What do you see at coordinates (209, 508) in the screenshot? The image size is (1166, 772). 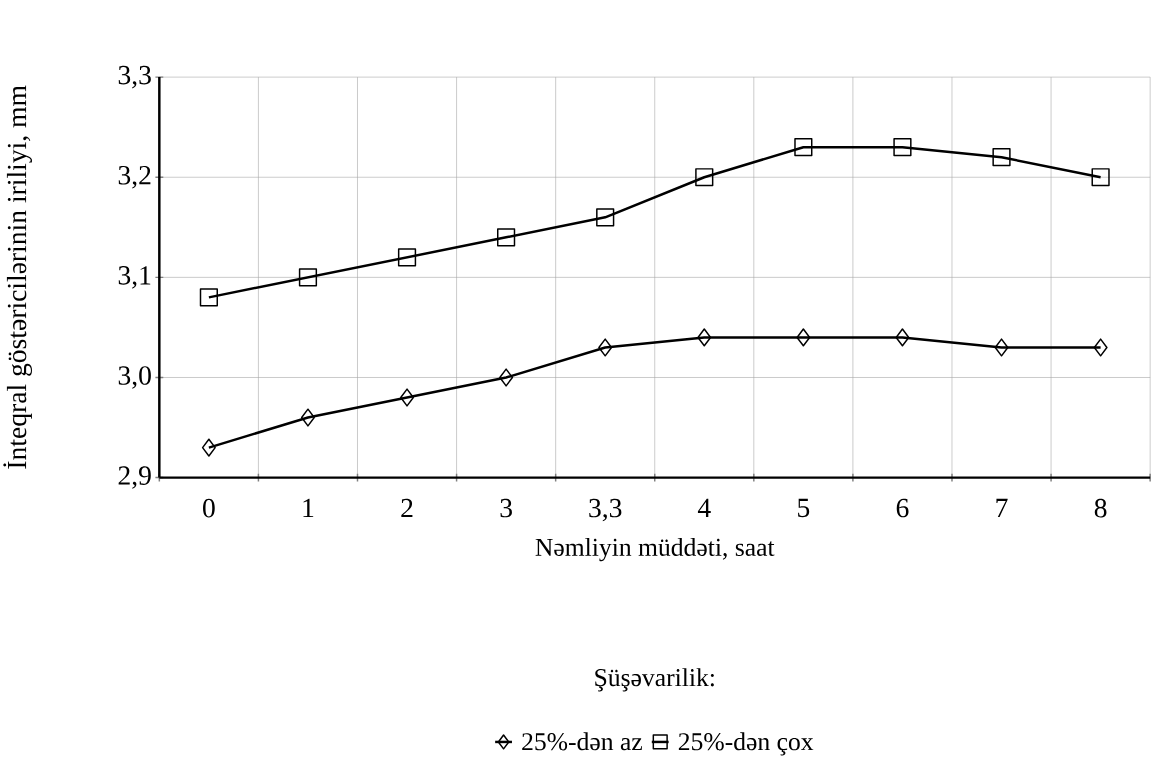 I see `x-tick-label: 0` at bounding box center [209, 508].